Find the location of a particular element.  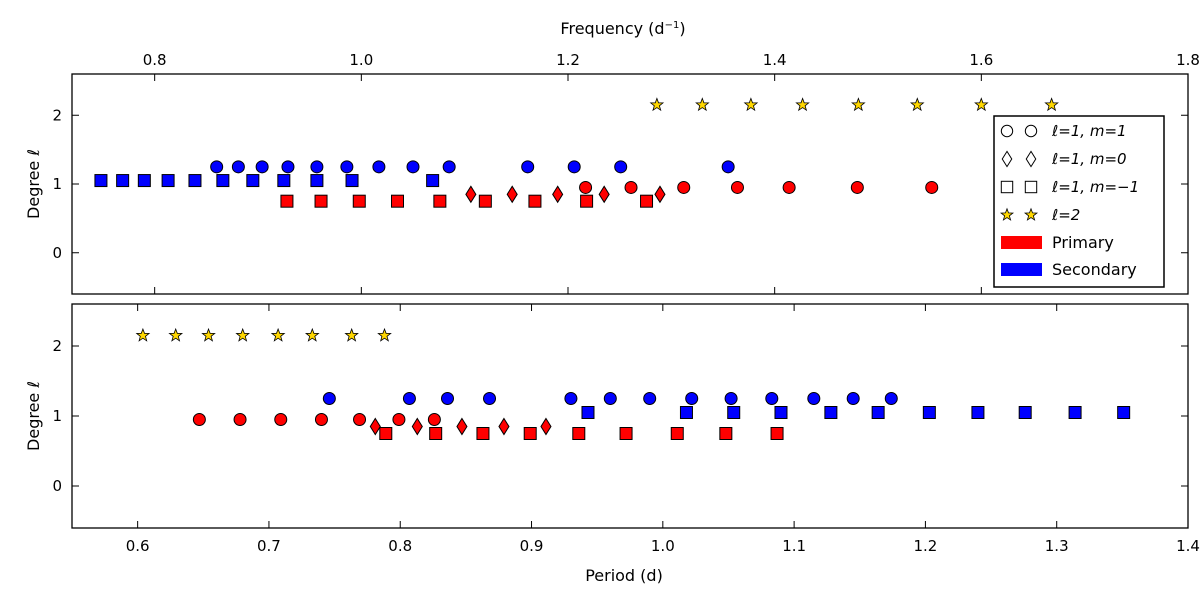

top-y-axis-title: Degree ℓ is located at coordinates (33, 184).